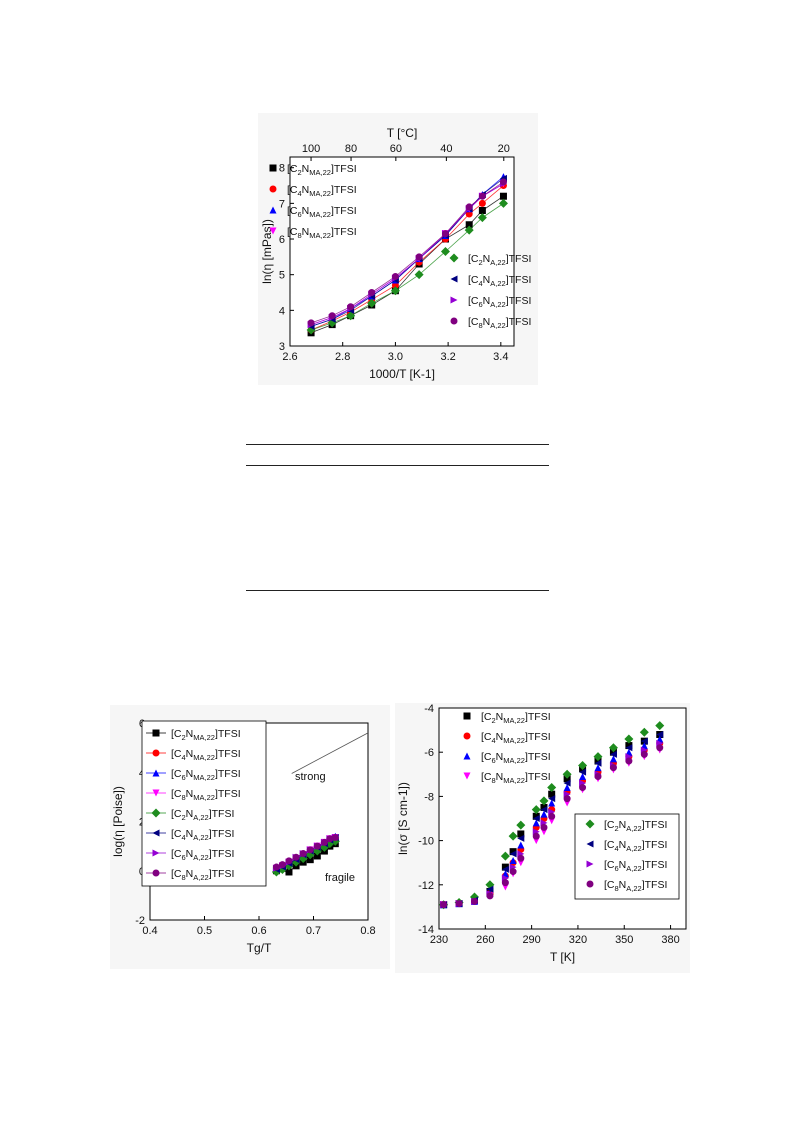 This screenshot has width=793, height=1121. Describe the element at coordinates (670, 940) in the screenshot. I see `x-tick-label: 380` at that location.